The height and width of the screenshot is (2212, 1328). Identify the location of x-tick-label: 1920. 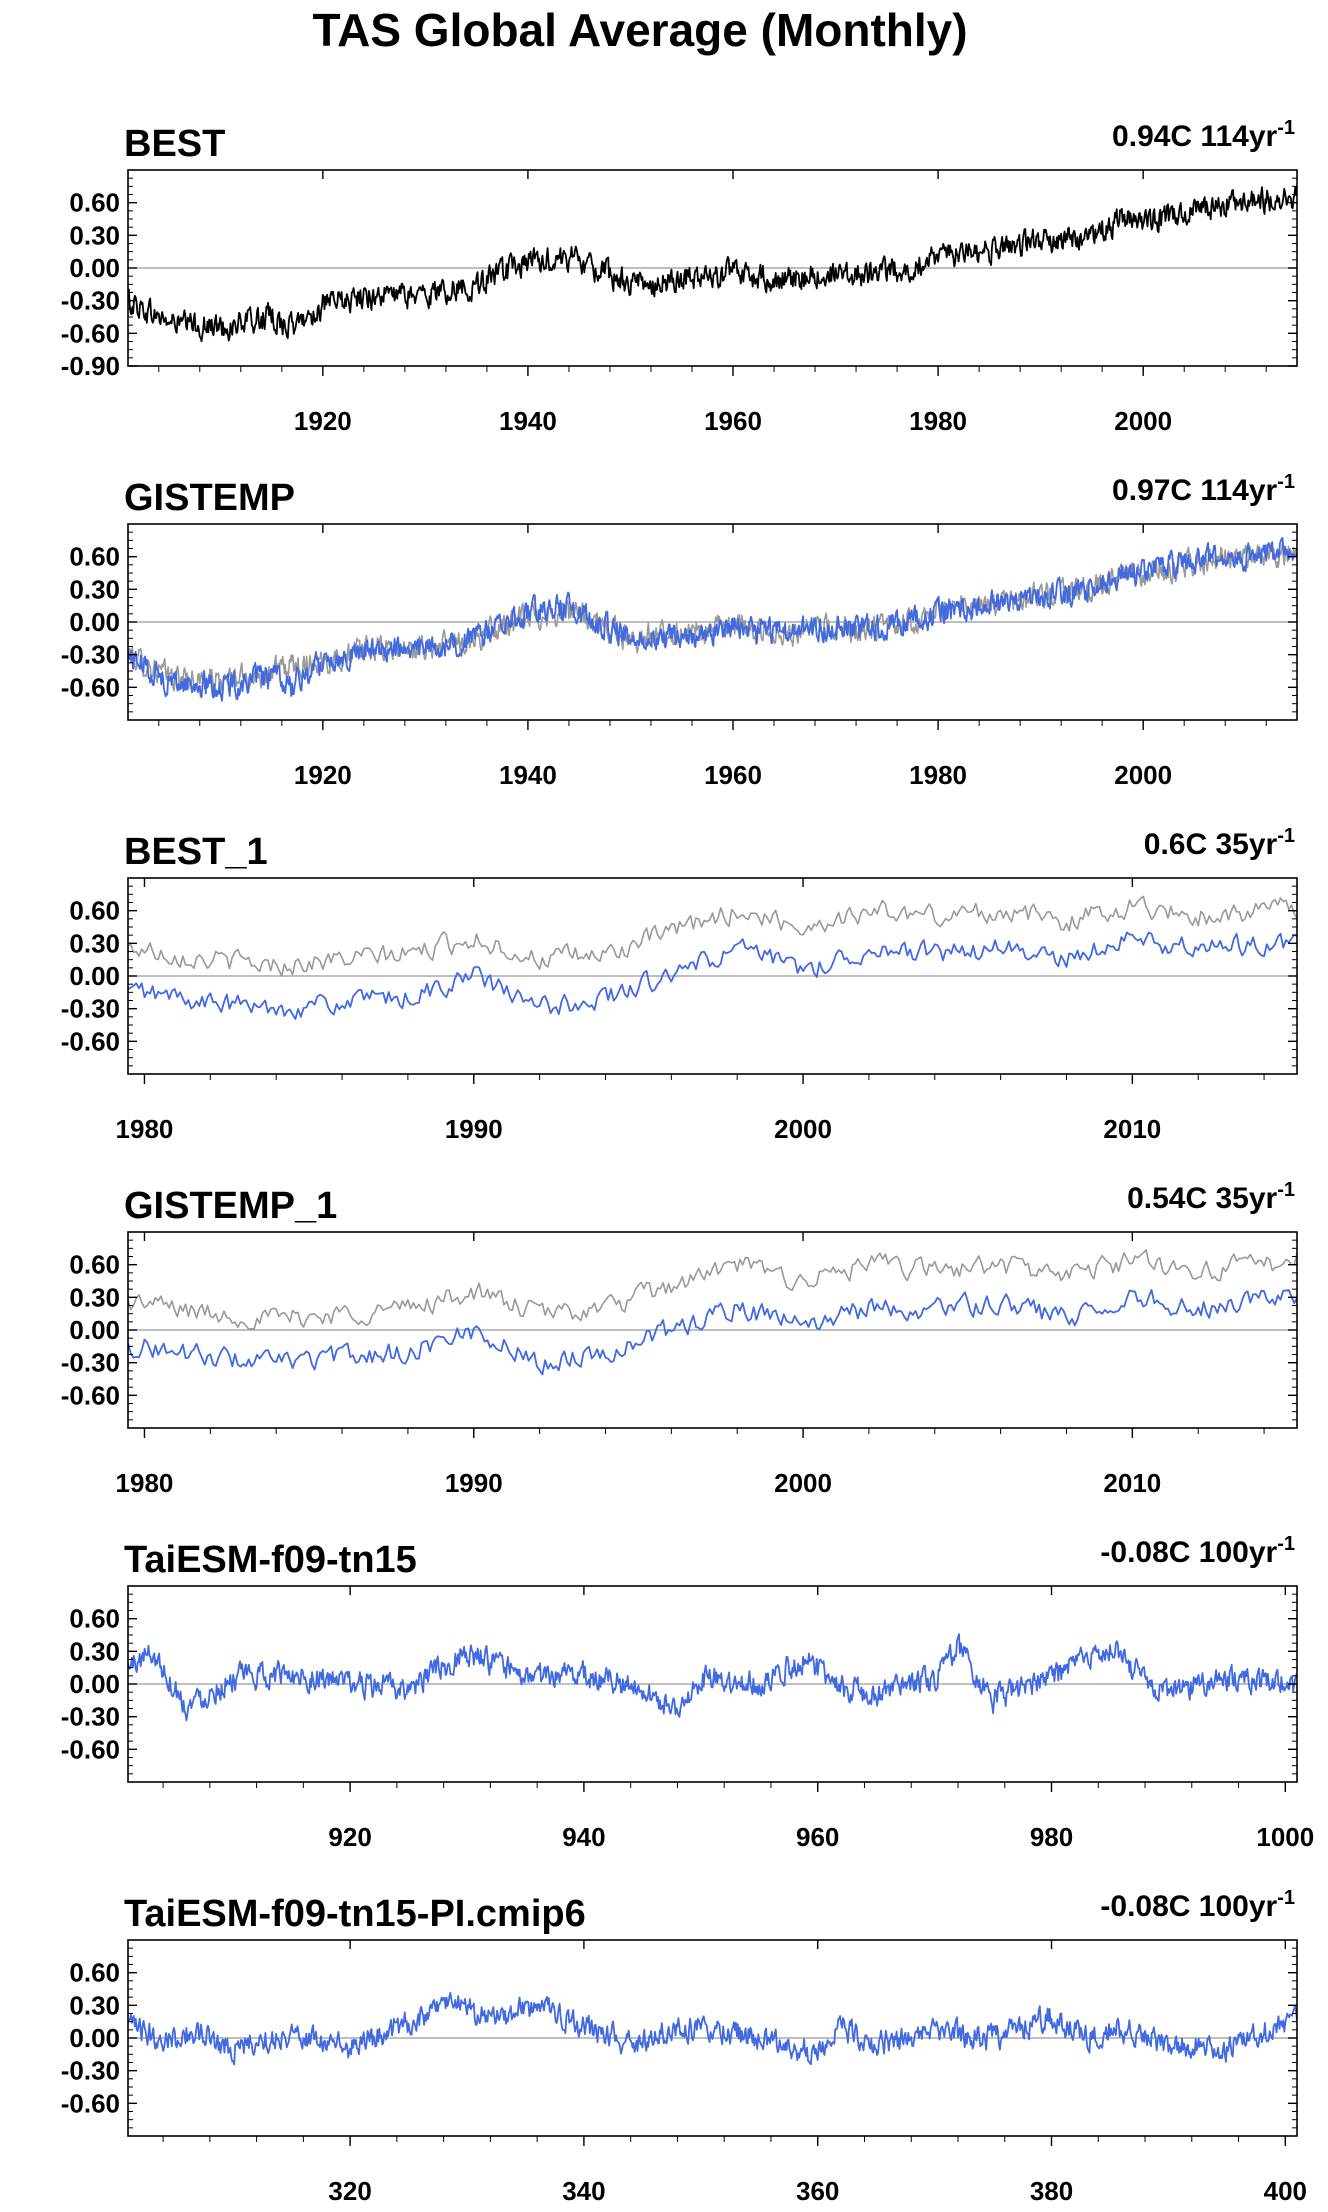
(323, 775).